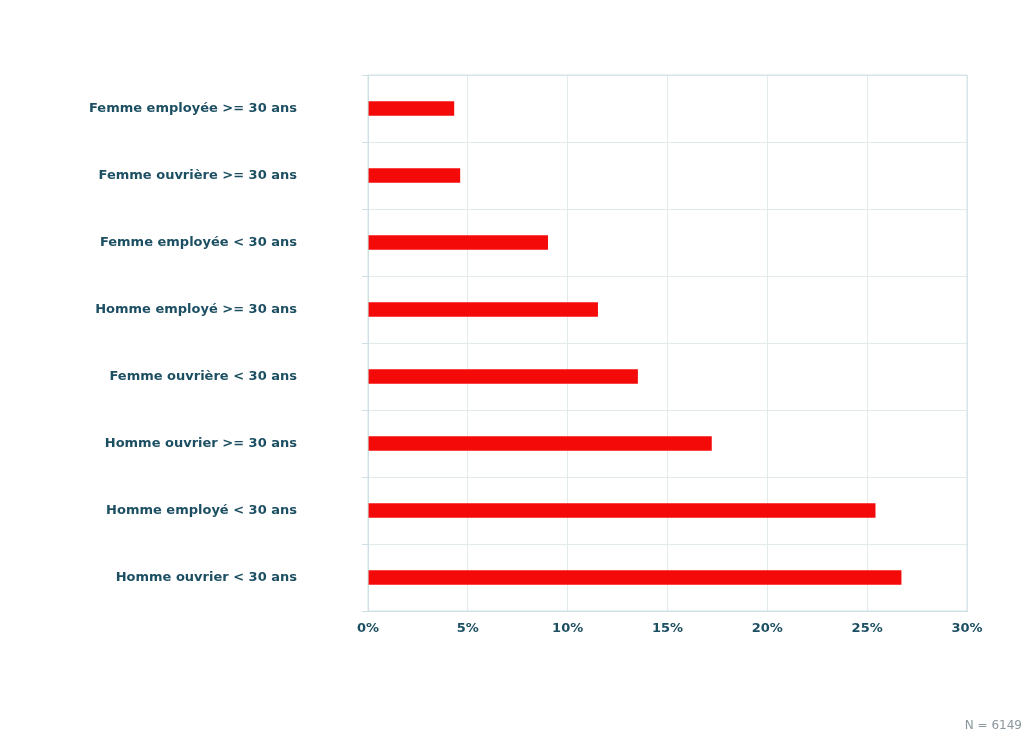  Describe the element at coordinates (198, 241) in the screenshot. I see `y-tick-label: Femme employée < 30 ans` at that location.